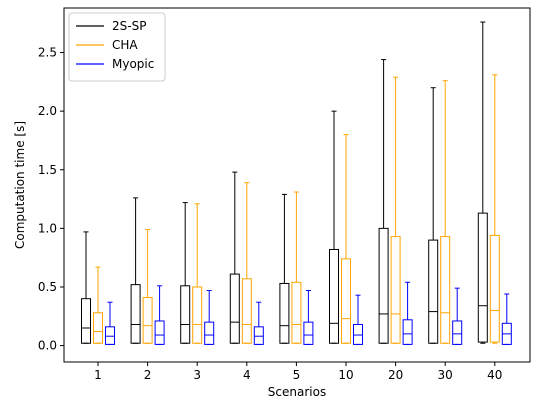 This screenshot has width=538, height=403. Describe the element at coordinates (297, 392) in the screenshot. I see `x-axis-label: Scenarios` at that location.